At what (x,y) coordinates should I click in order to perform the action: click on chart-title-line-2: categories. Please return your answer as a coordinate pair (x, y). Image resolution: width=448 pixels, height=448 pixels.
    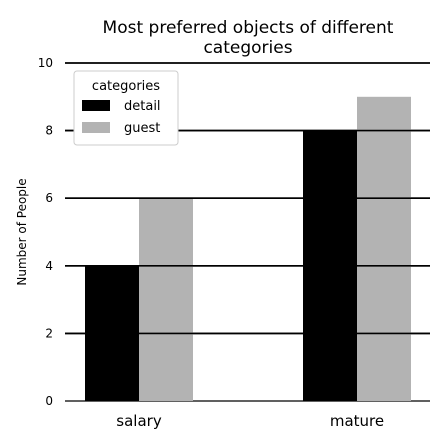
    Looking at the image, I should click on (247, 48).